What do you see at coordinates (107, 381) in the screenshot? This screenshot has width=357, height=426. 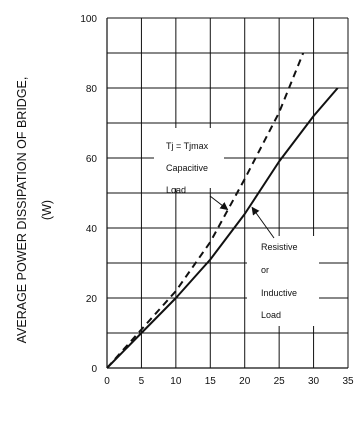 I see `x-tick-label-0: 0` at bounding box center [107, 381].